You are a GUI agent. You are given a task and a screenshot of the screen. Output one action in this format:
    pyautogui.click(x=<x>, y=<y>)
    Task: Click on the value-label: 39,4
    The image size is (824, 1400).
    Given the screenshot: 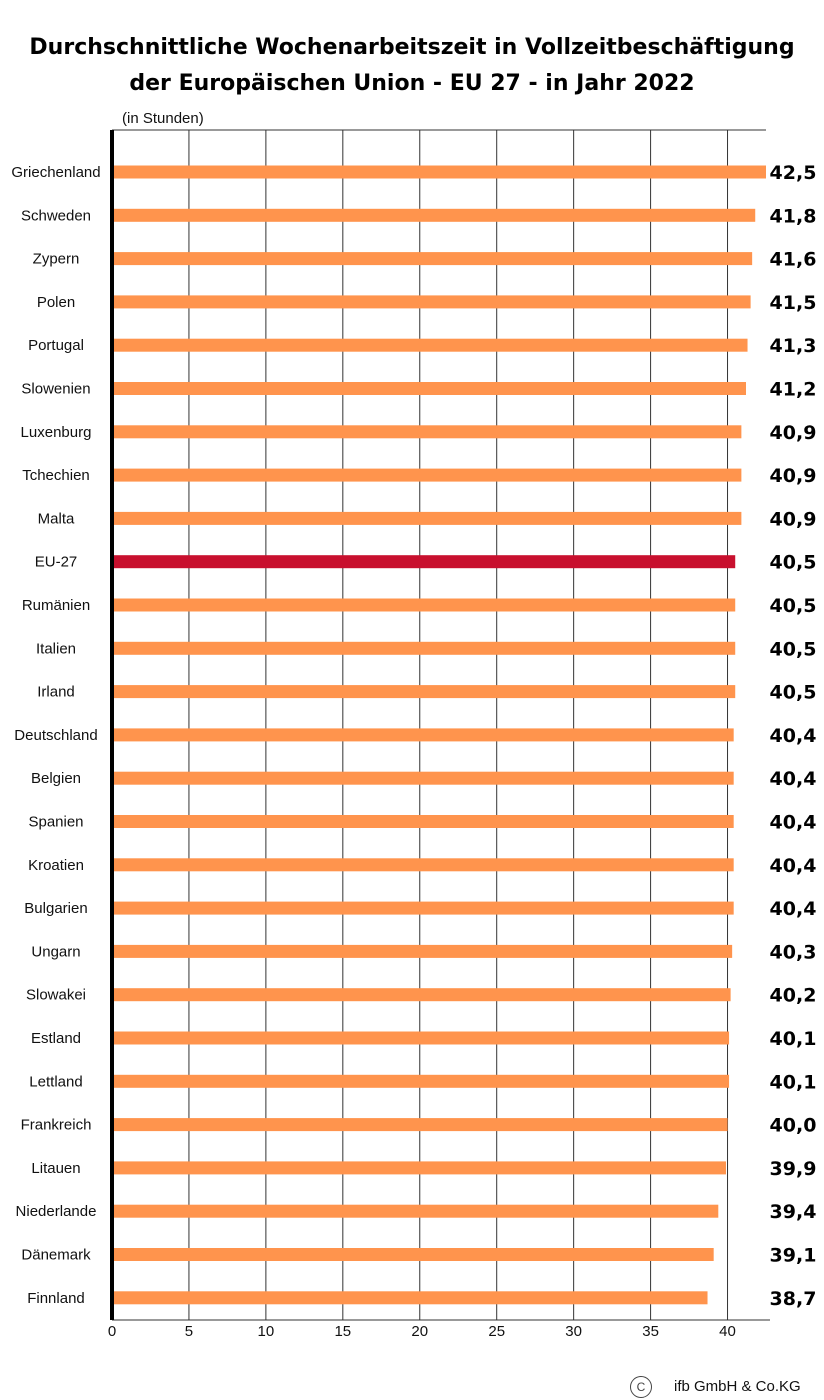 What is the action you would take?
    pyautogui.click(x=793, y=1212)
    